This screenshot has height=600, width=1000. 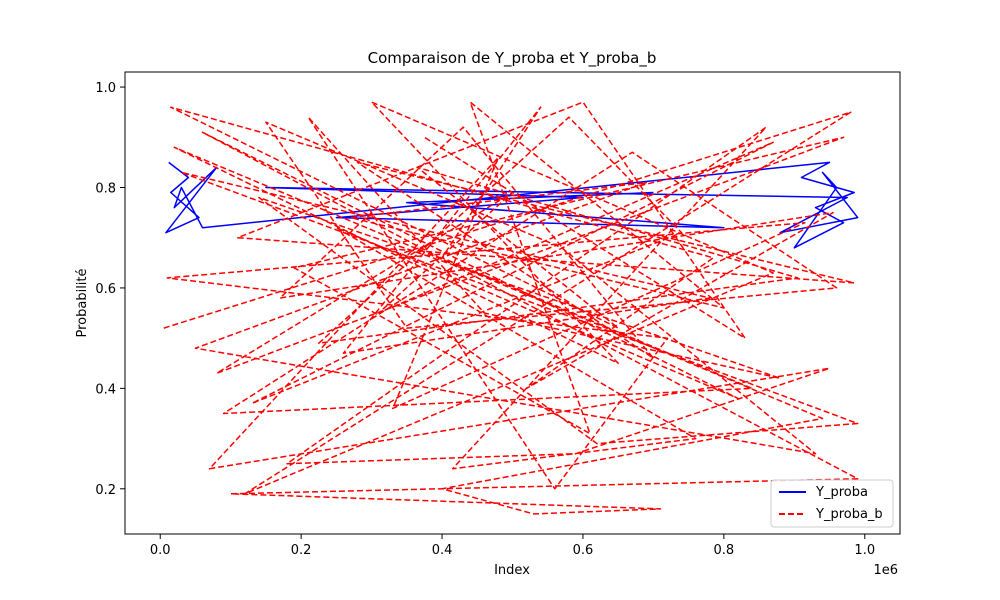 What do you see at coordinates (105, 490) in the screenshot?
I see `y-tick-label: 0.2` at bounding box center [105, 490].